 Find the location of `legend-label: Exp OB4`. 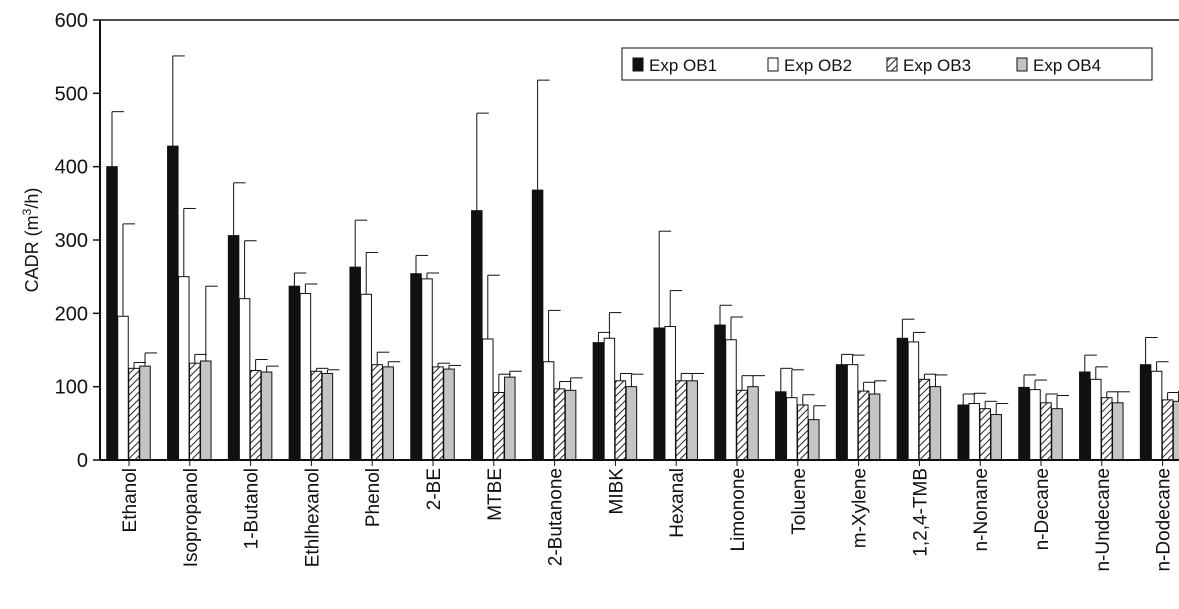

legend-label: Exp OB4 is located at coordinates (1067, 65).